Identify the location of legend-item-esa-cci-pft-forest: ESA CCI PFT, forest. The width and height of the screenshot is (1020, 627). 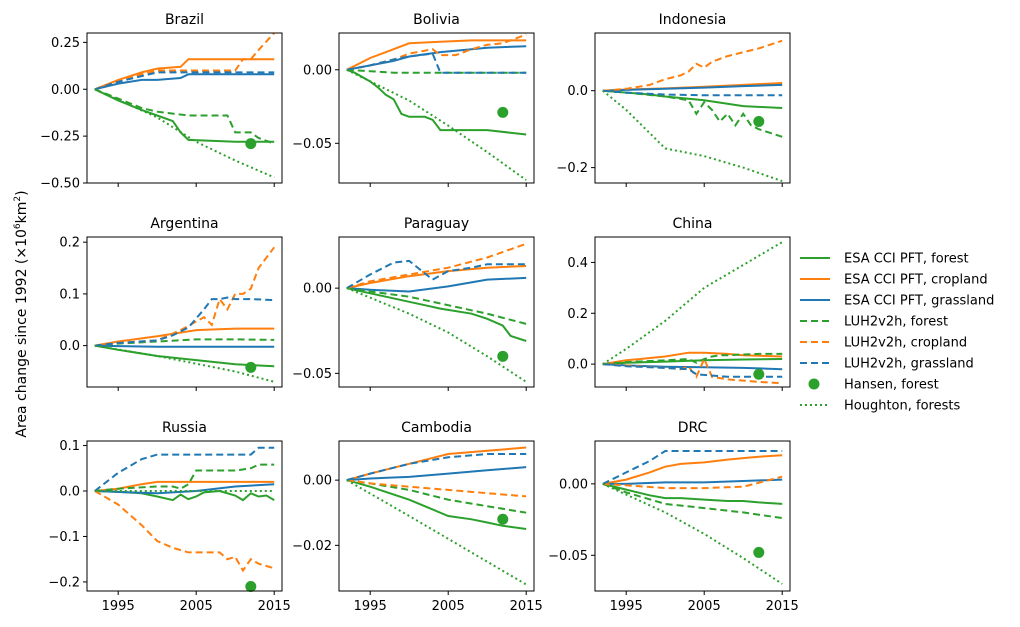
(884, 259).